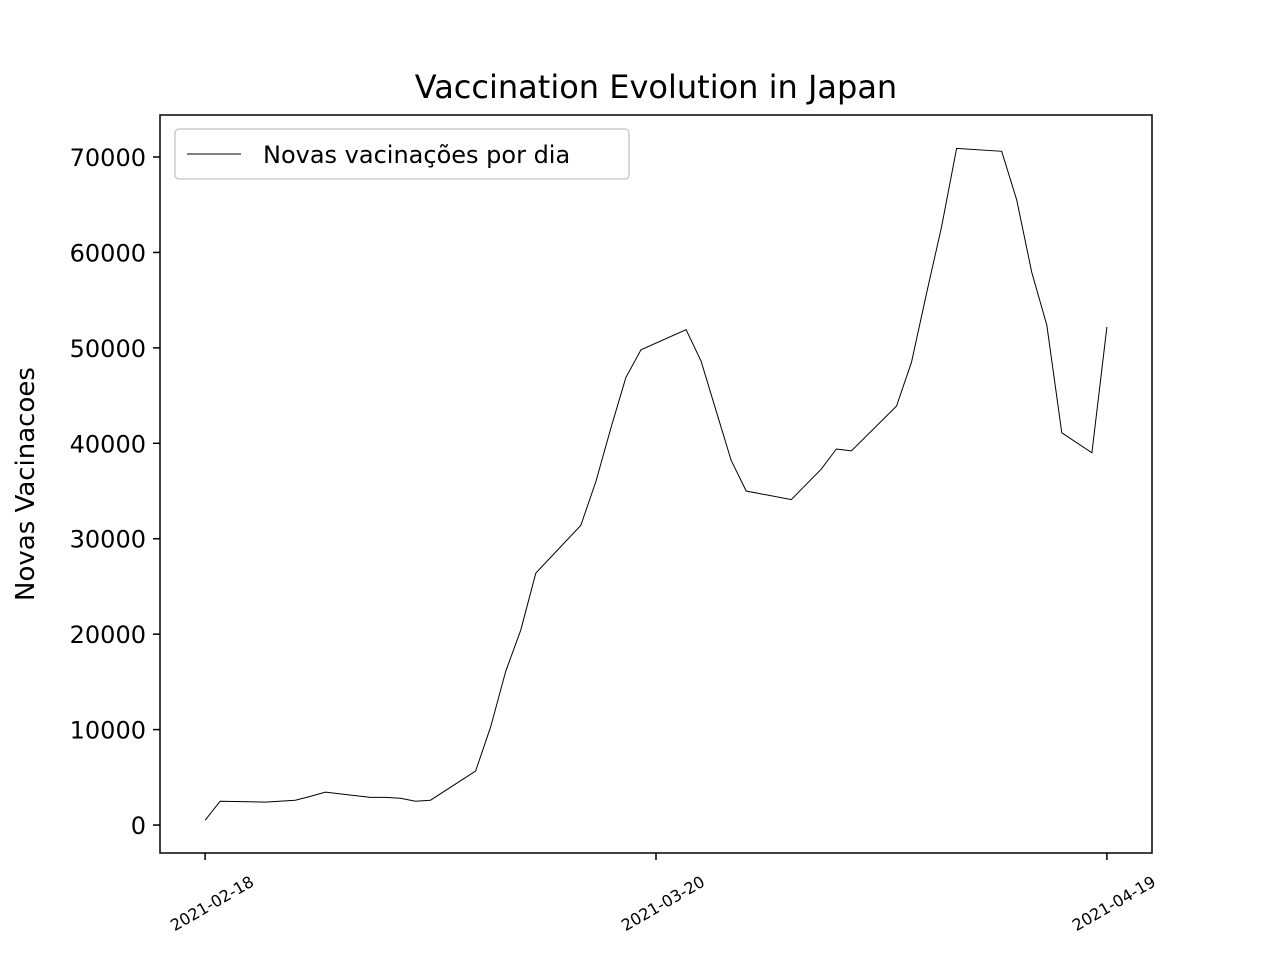 This screenshot has width=1280, height=960. What do you see at coordinates (108, 731) in the screenshot?
I see `y-tick-label: 10000` at bounding box center [108, 731].